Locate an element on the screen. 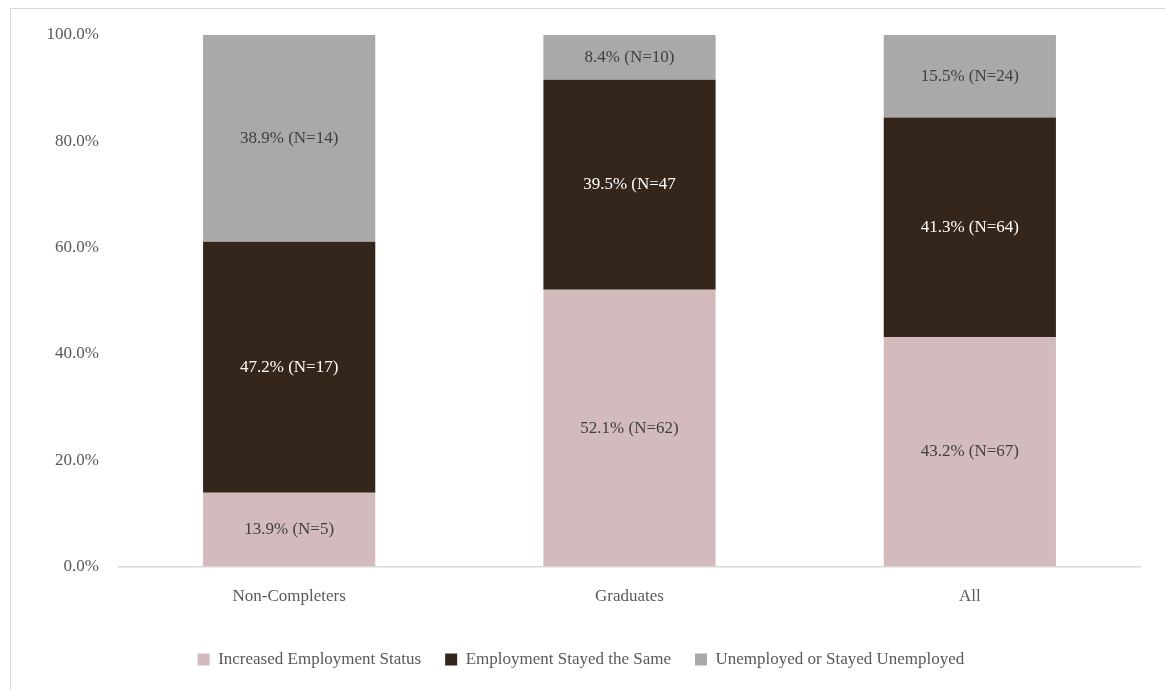  y-tick-label: 60.0% is located at coordinates (77, 247).